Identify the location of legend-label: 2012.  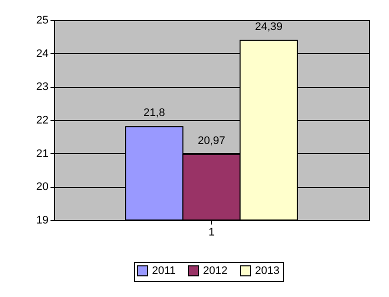
(215, 270).